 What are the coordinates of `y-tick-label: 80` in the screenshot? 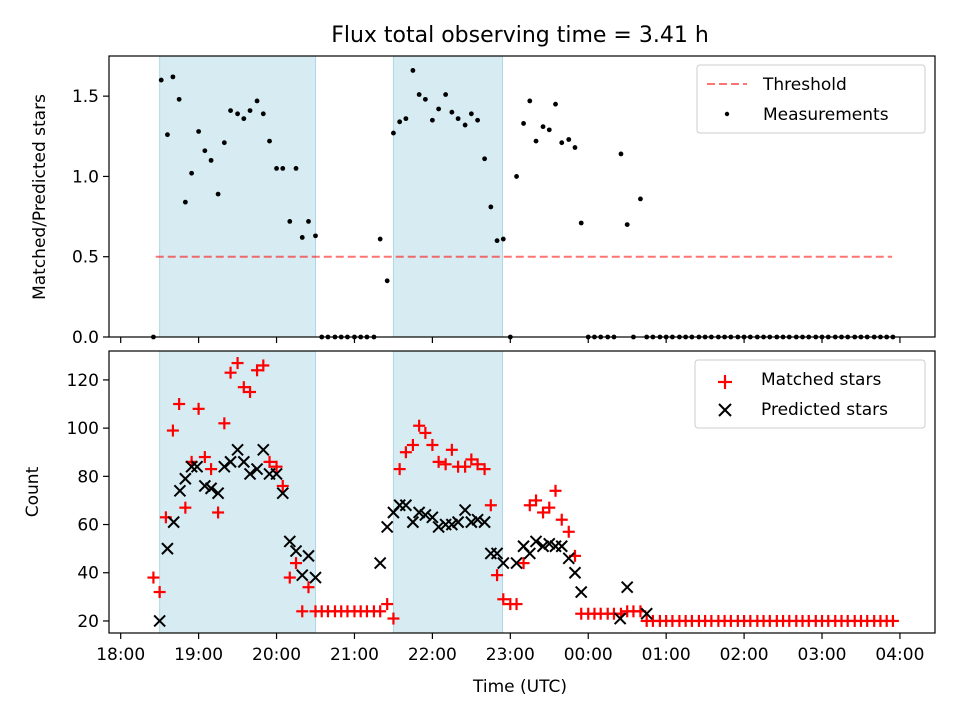 It's located at (88, 477).